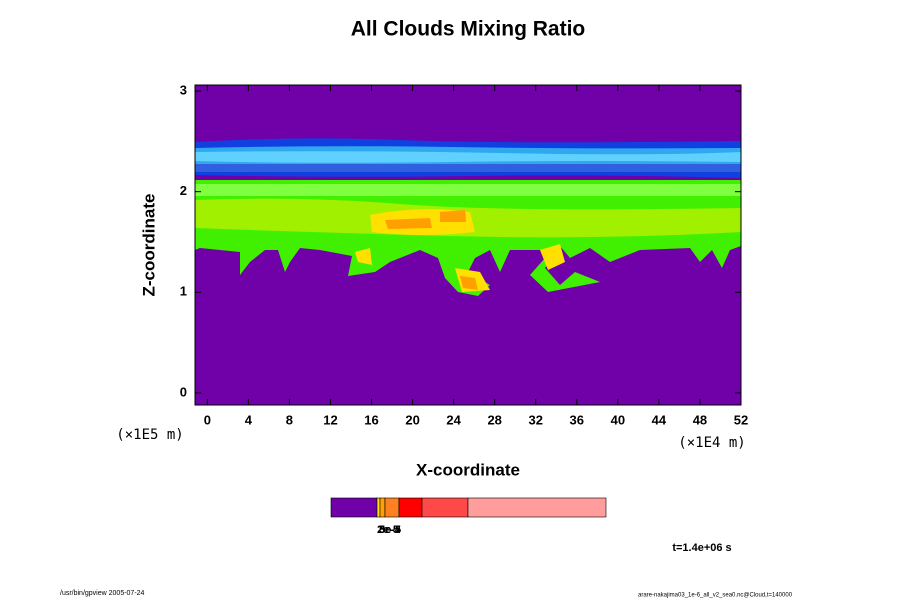 This screenshot has height=600, width=900. Describe the element at coordinates (289, 419) in the screenshot. I see `x-tick-label: 8` at that location.